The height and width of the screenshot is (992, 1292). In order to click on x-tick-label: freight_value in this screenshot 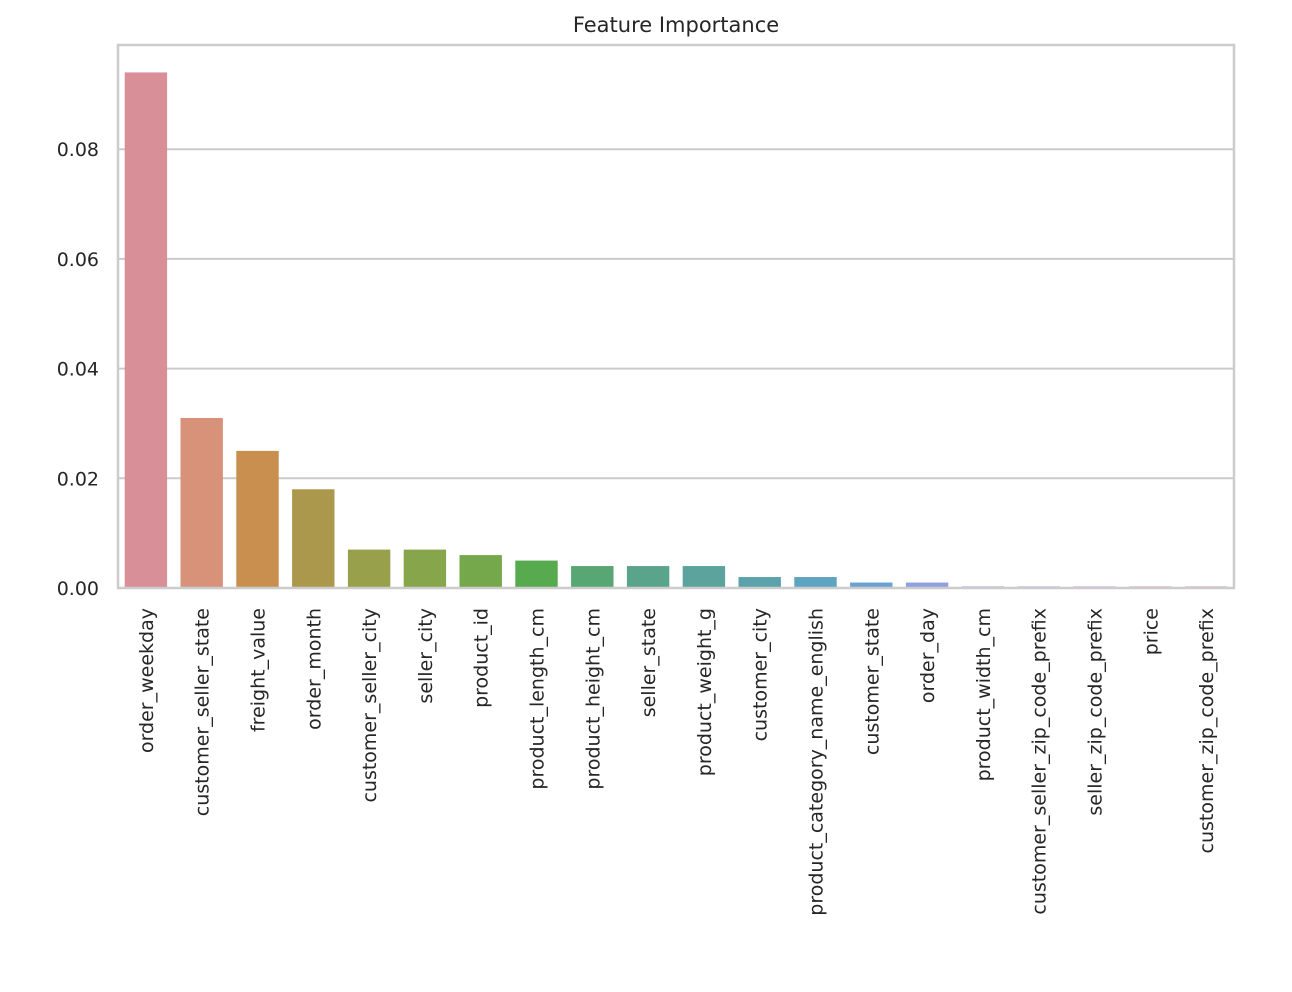, I will do `click(259, 670)`.